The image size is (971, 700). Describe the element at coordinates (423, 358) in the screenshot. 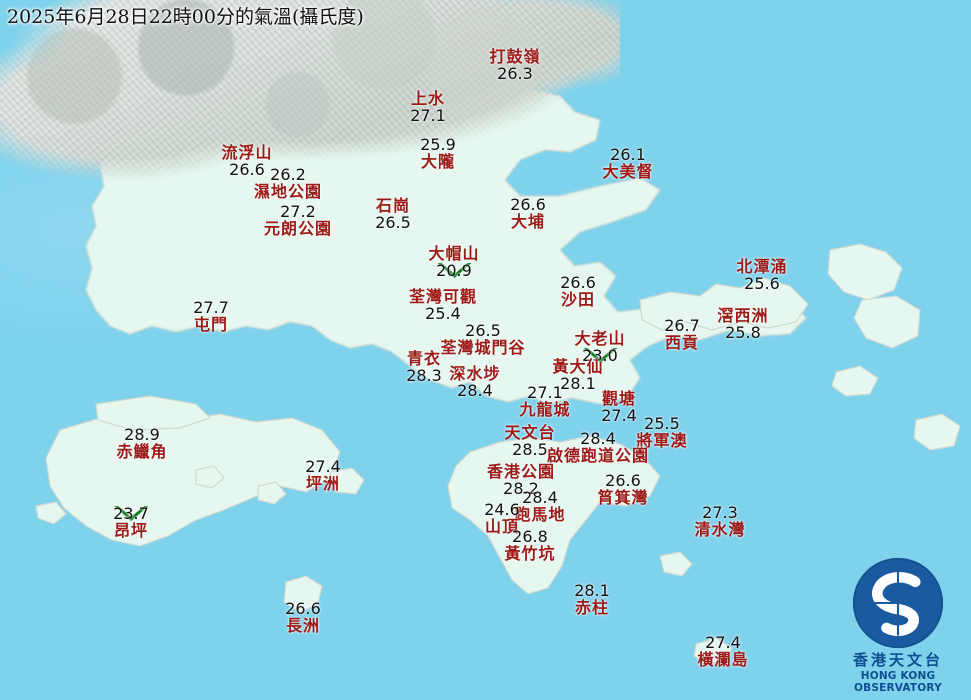

I see `station-name: 青衣` at that location.